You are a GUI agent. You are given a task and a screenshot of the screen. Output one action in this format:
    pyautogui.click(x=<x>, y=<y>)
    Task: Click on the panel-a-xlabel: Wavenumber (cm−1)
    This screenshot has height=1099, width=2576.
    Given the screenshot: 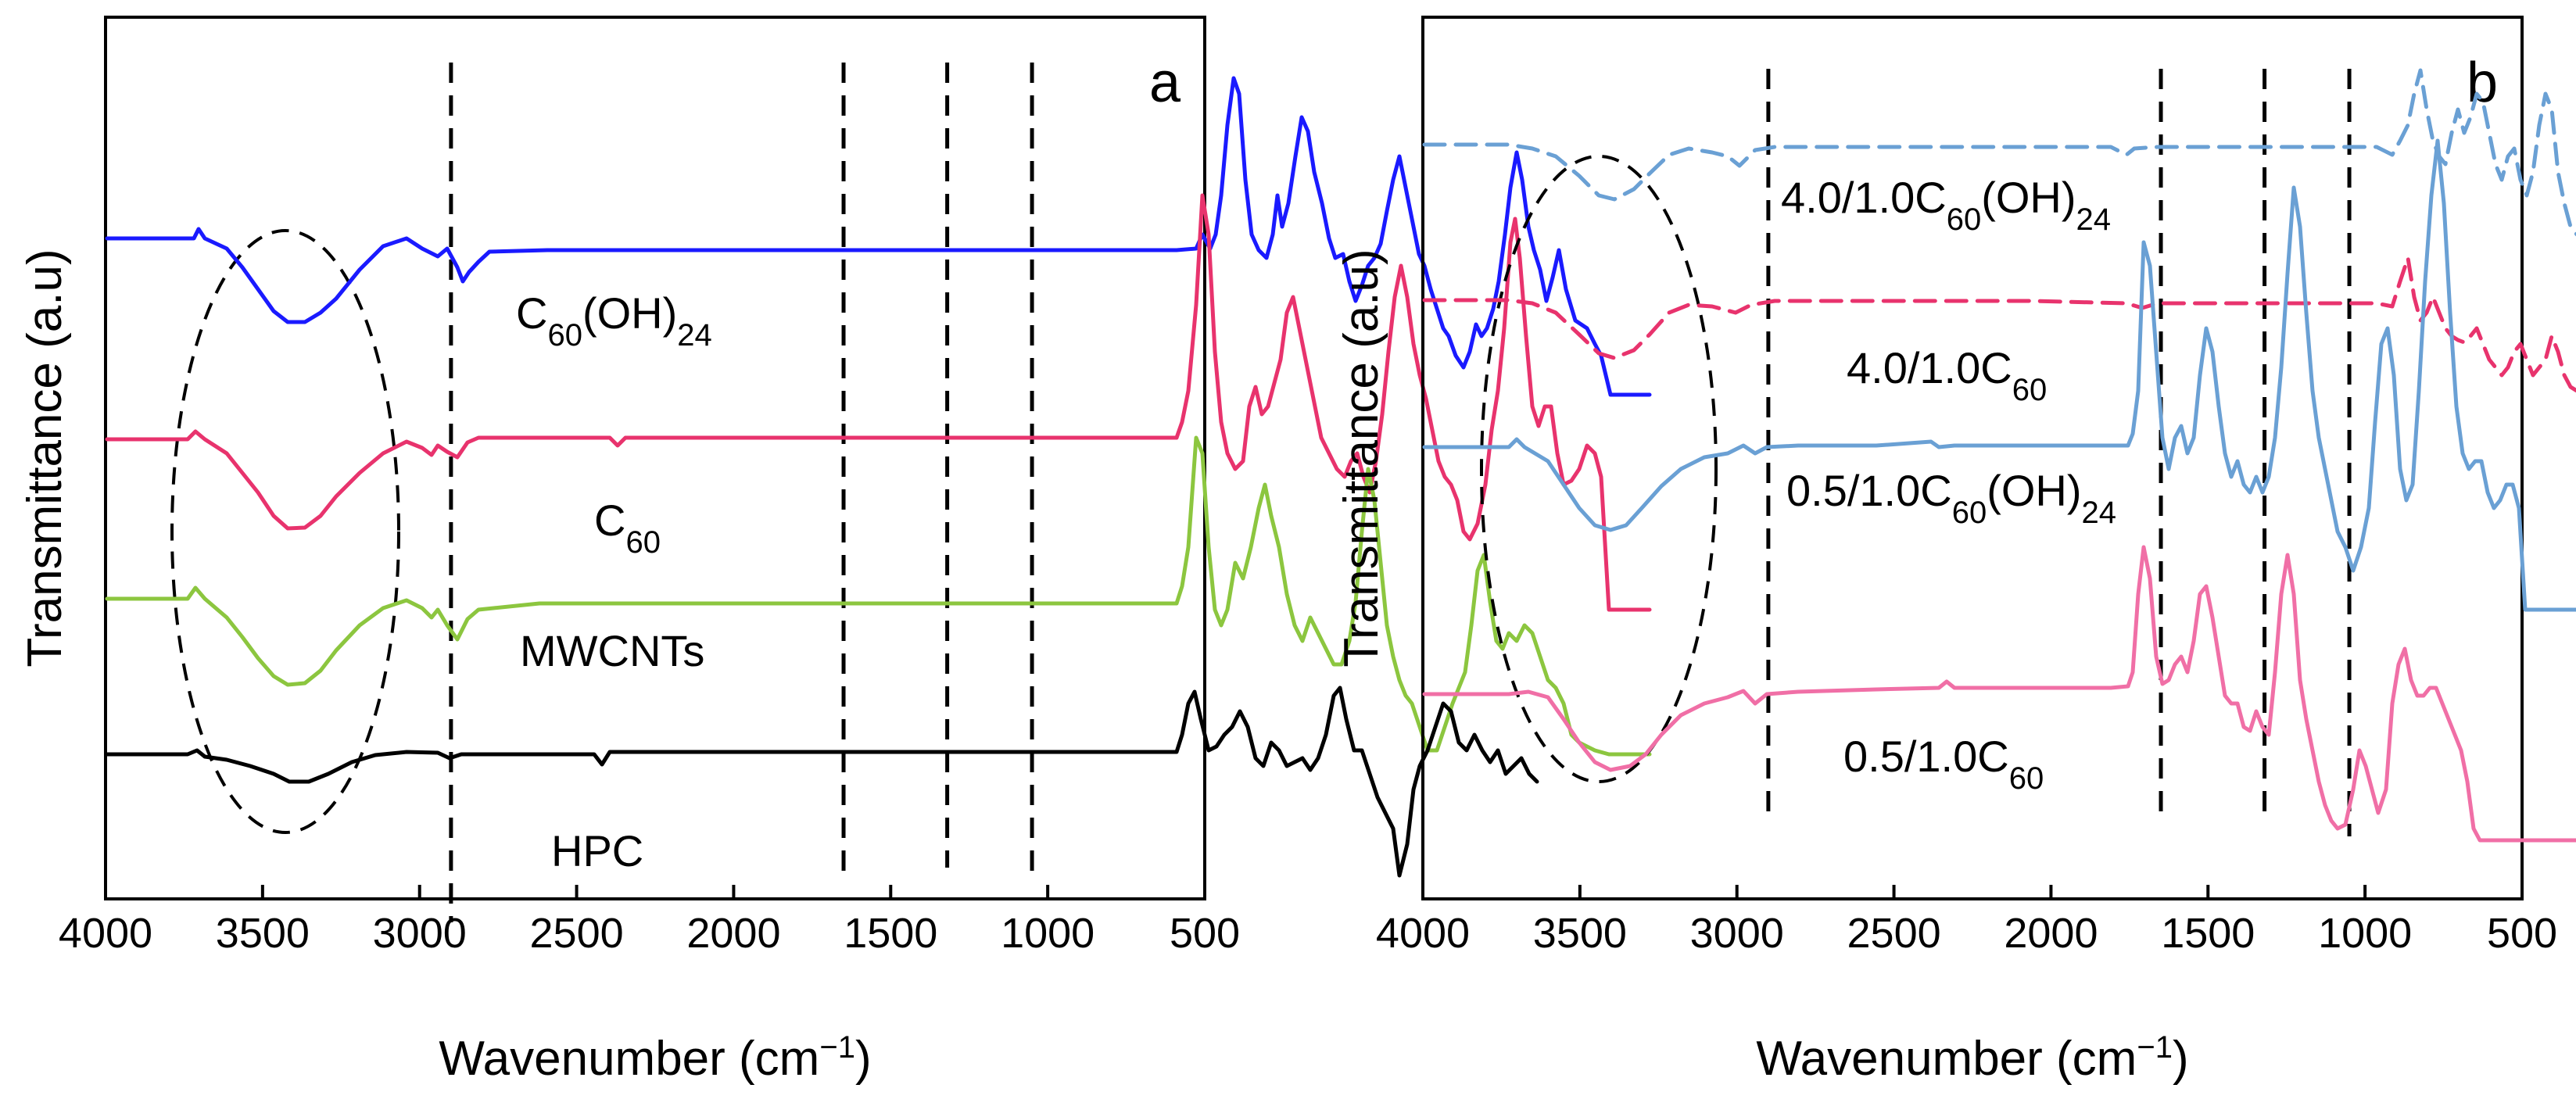 What is the action you would take?
    pyautogui.click(x=655, y=1058)
    